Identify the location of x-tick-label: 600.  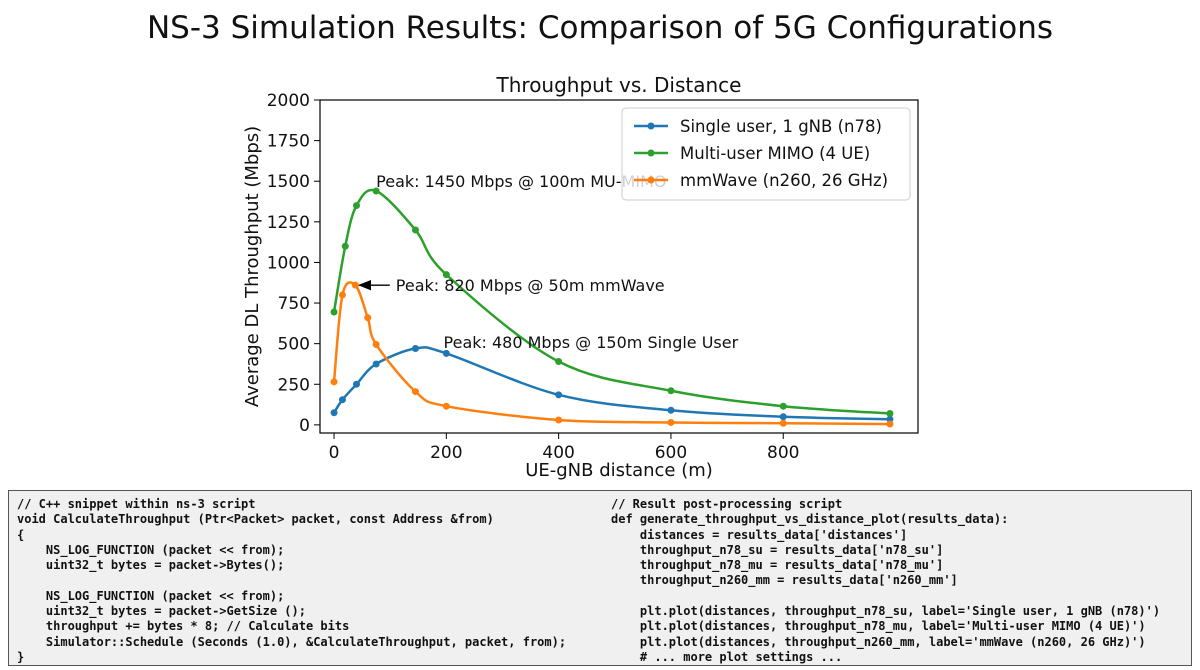
(671, 453).